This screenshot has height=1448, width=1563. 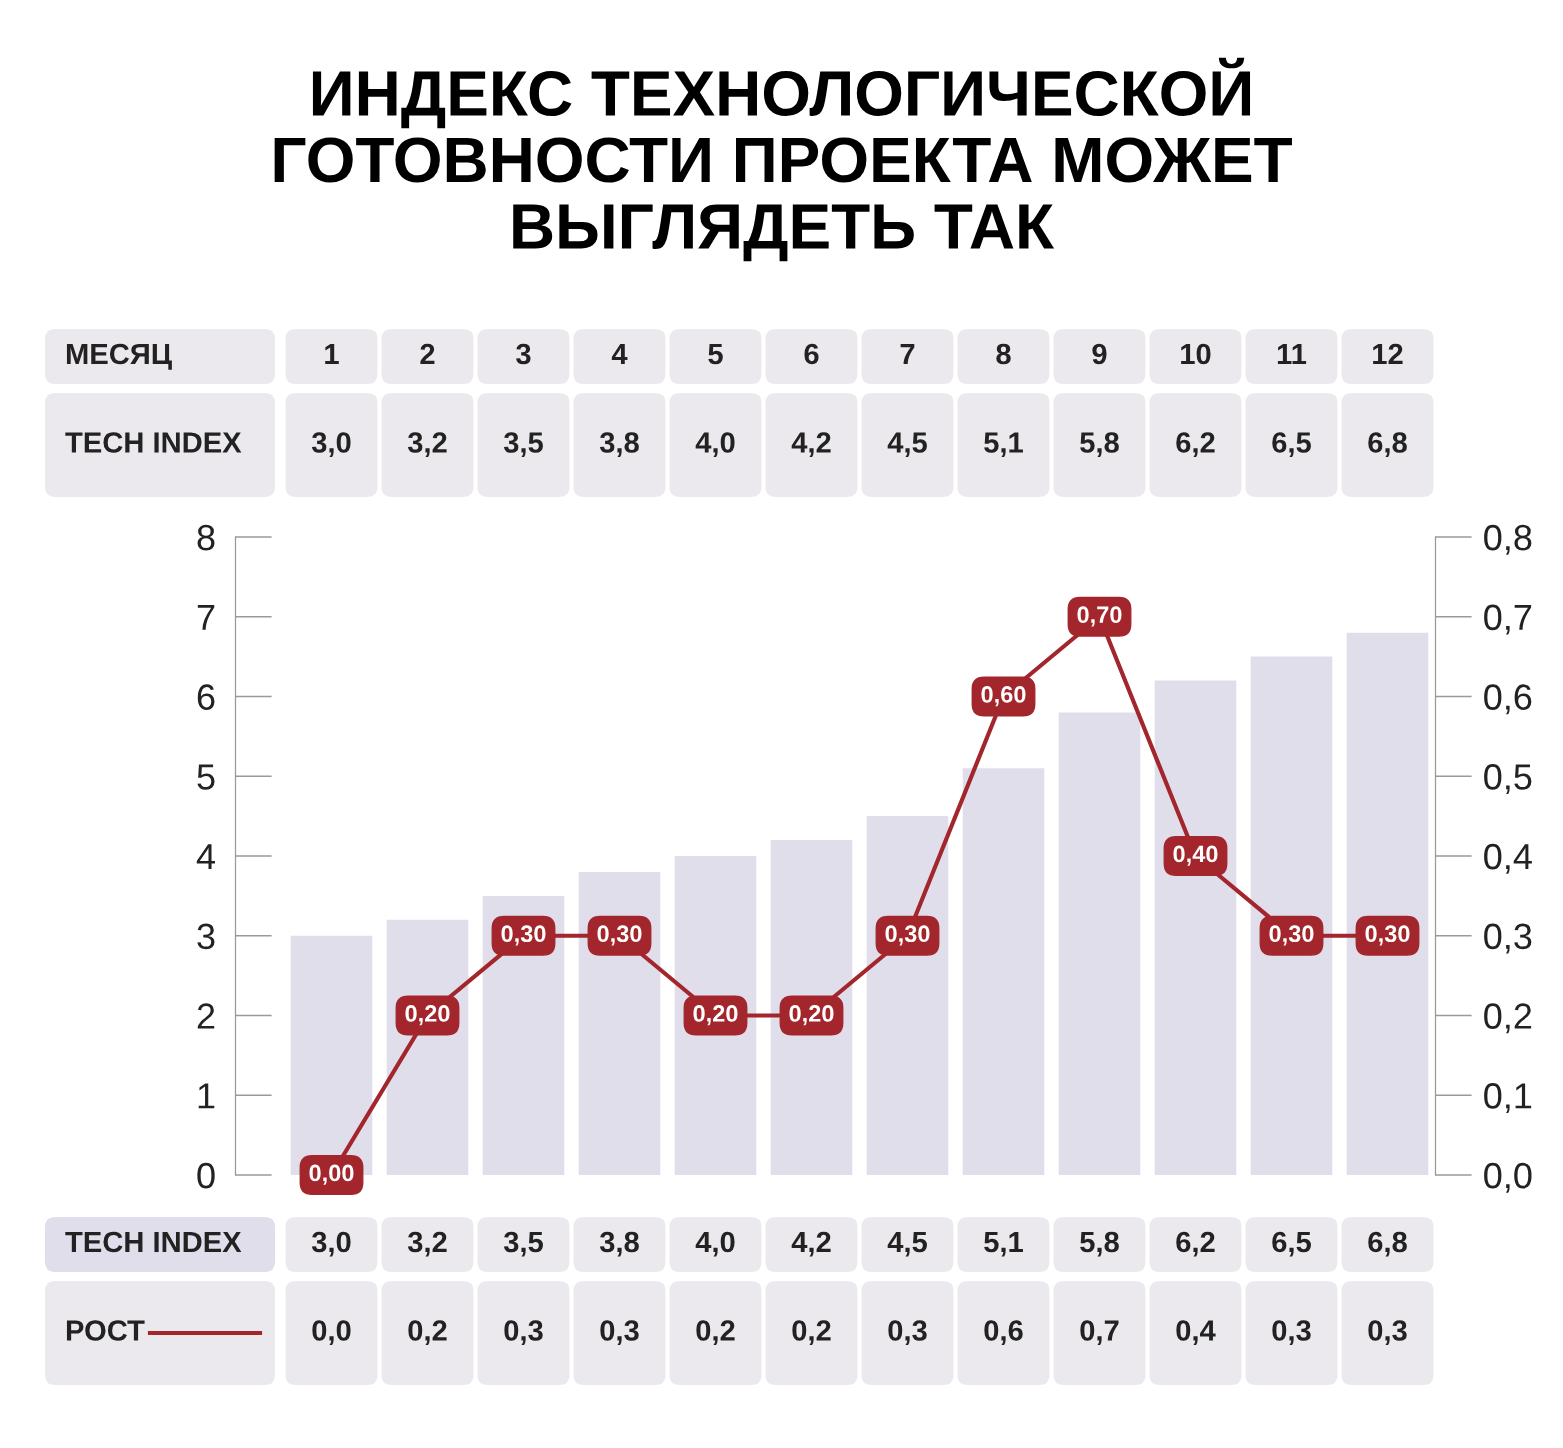 What do you see at coordinates (1099, 445) in the screenshot?
I see `data-label: 5,8` at bounding box center [1099, 445].